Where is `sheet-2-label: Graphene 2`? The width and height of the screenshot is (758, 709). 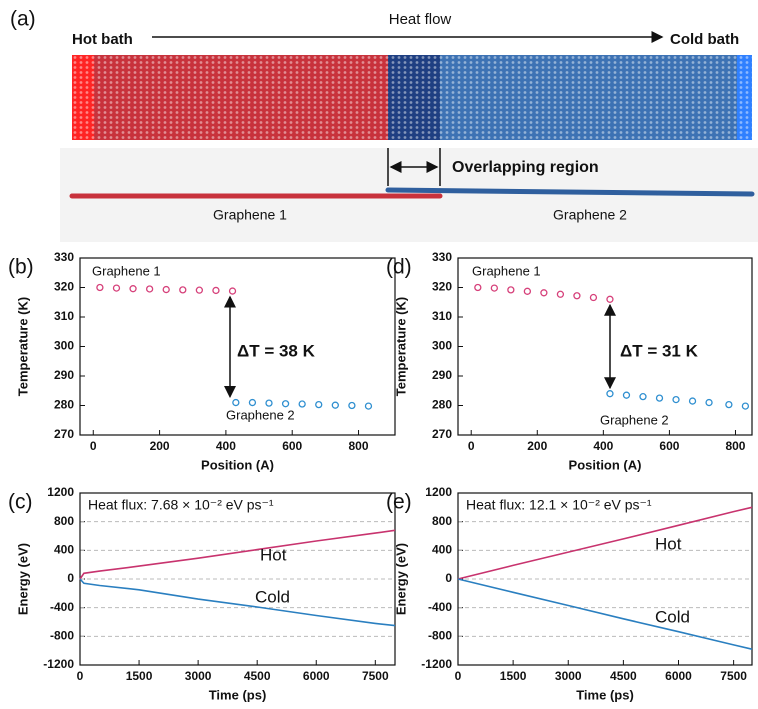 sheet-2-label: Graphene 2 is located at coordinates (590, 215).